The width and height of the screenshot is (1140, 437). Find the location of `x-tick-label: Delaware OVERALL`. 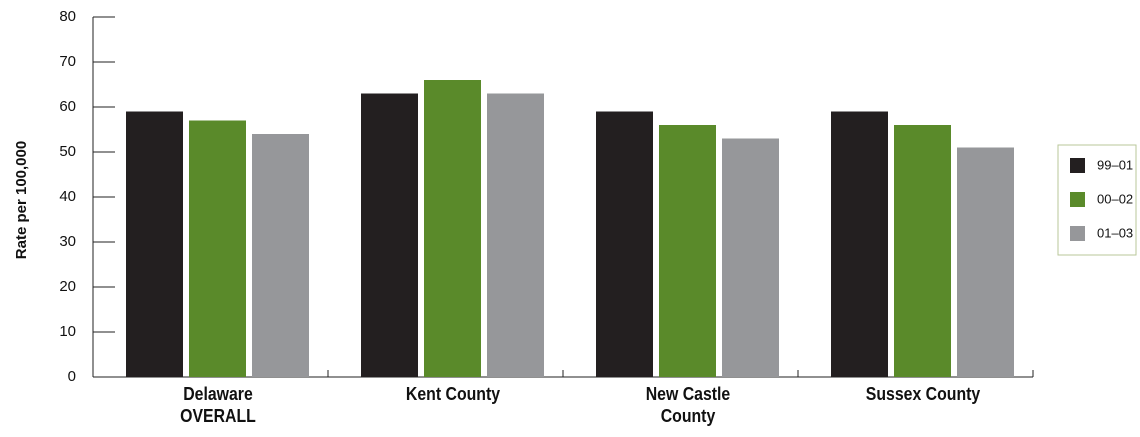

x-tick-label: Delaware OVERALL is located at coordinates (217, 405).